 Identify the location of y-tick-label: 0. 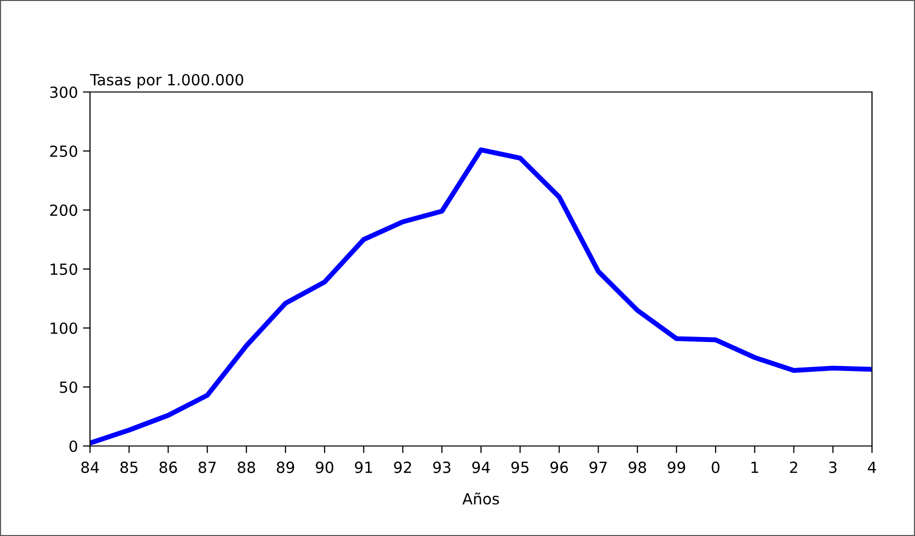
(73, 446).